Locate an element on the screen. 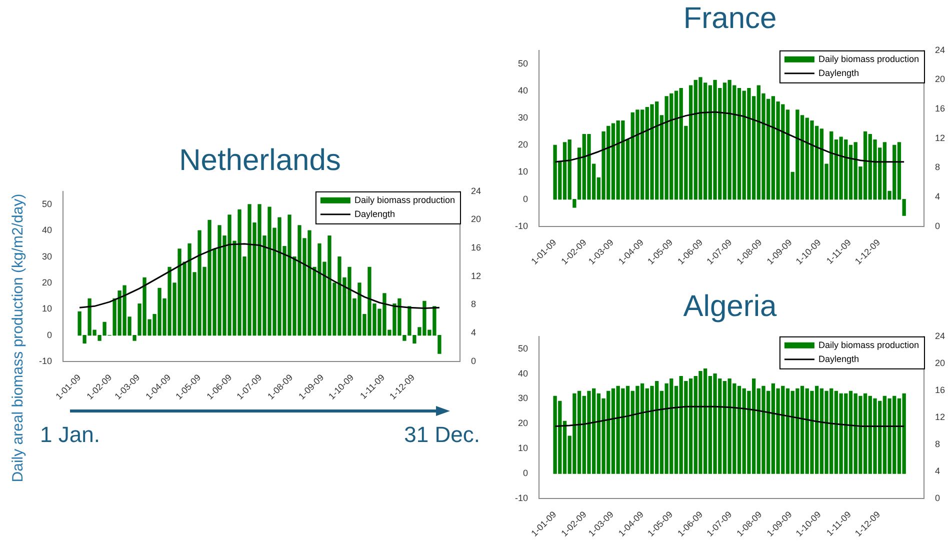 This screenshot has height=542, width=950. text: 31 Dec. is located at coordinates (442, 435).